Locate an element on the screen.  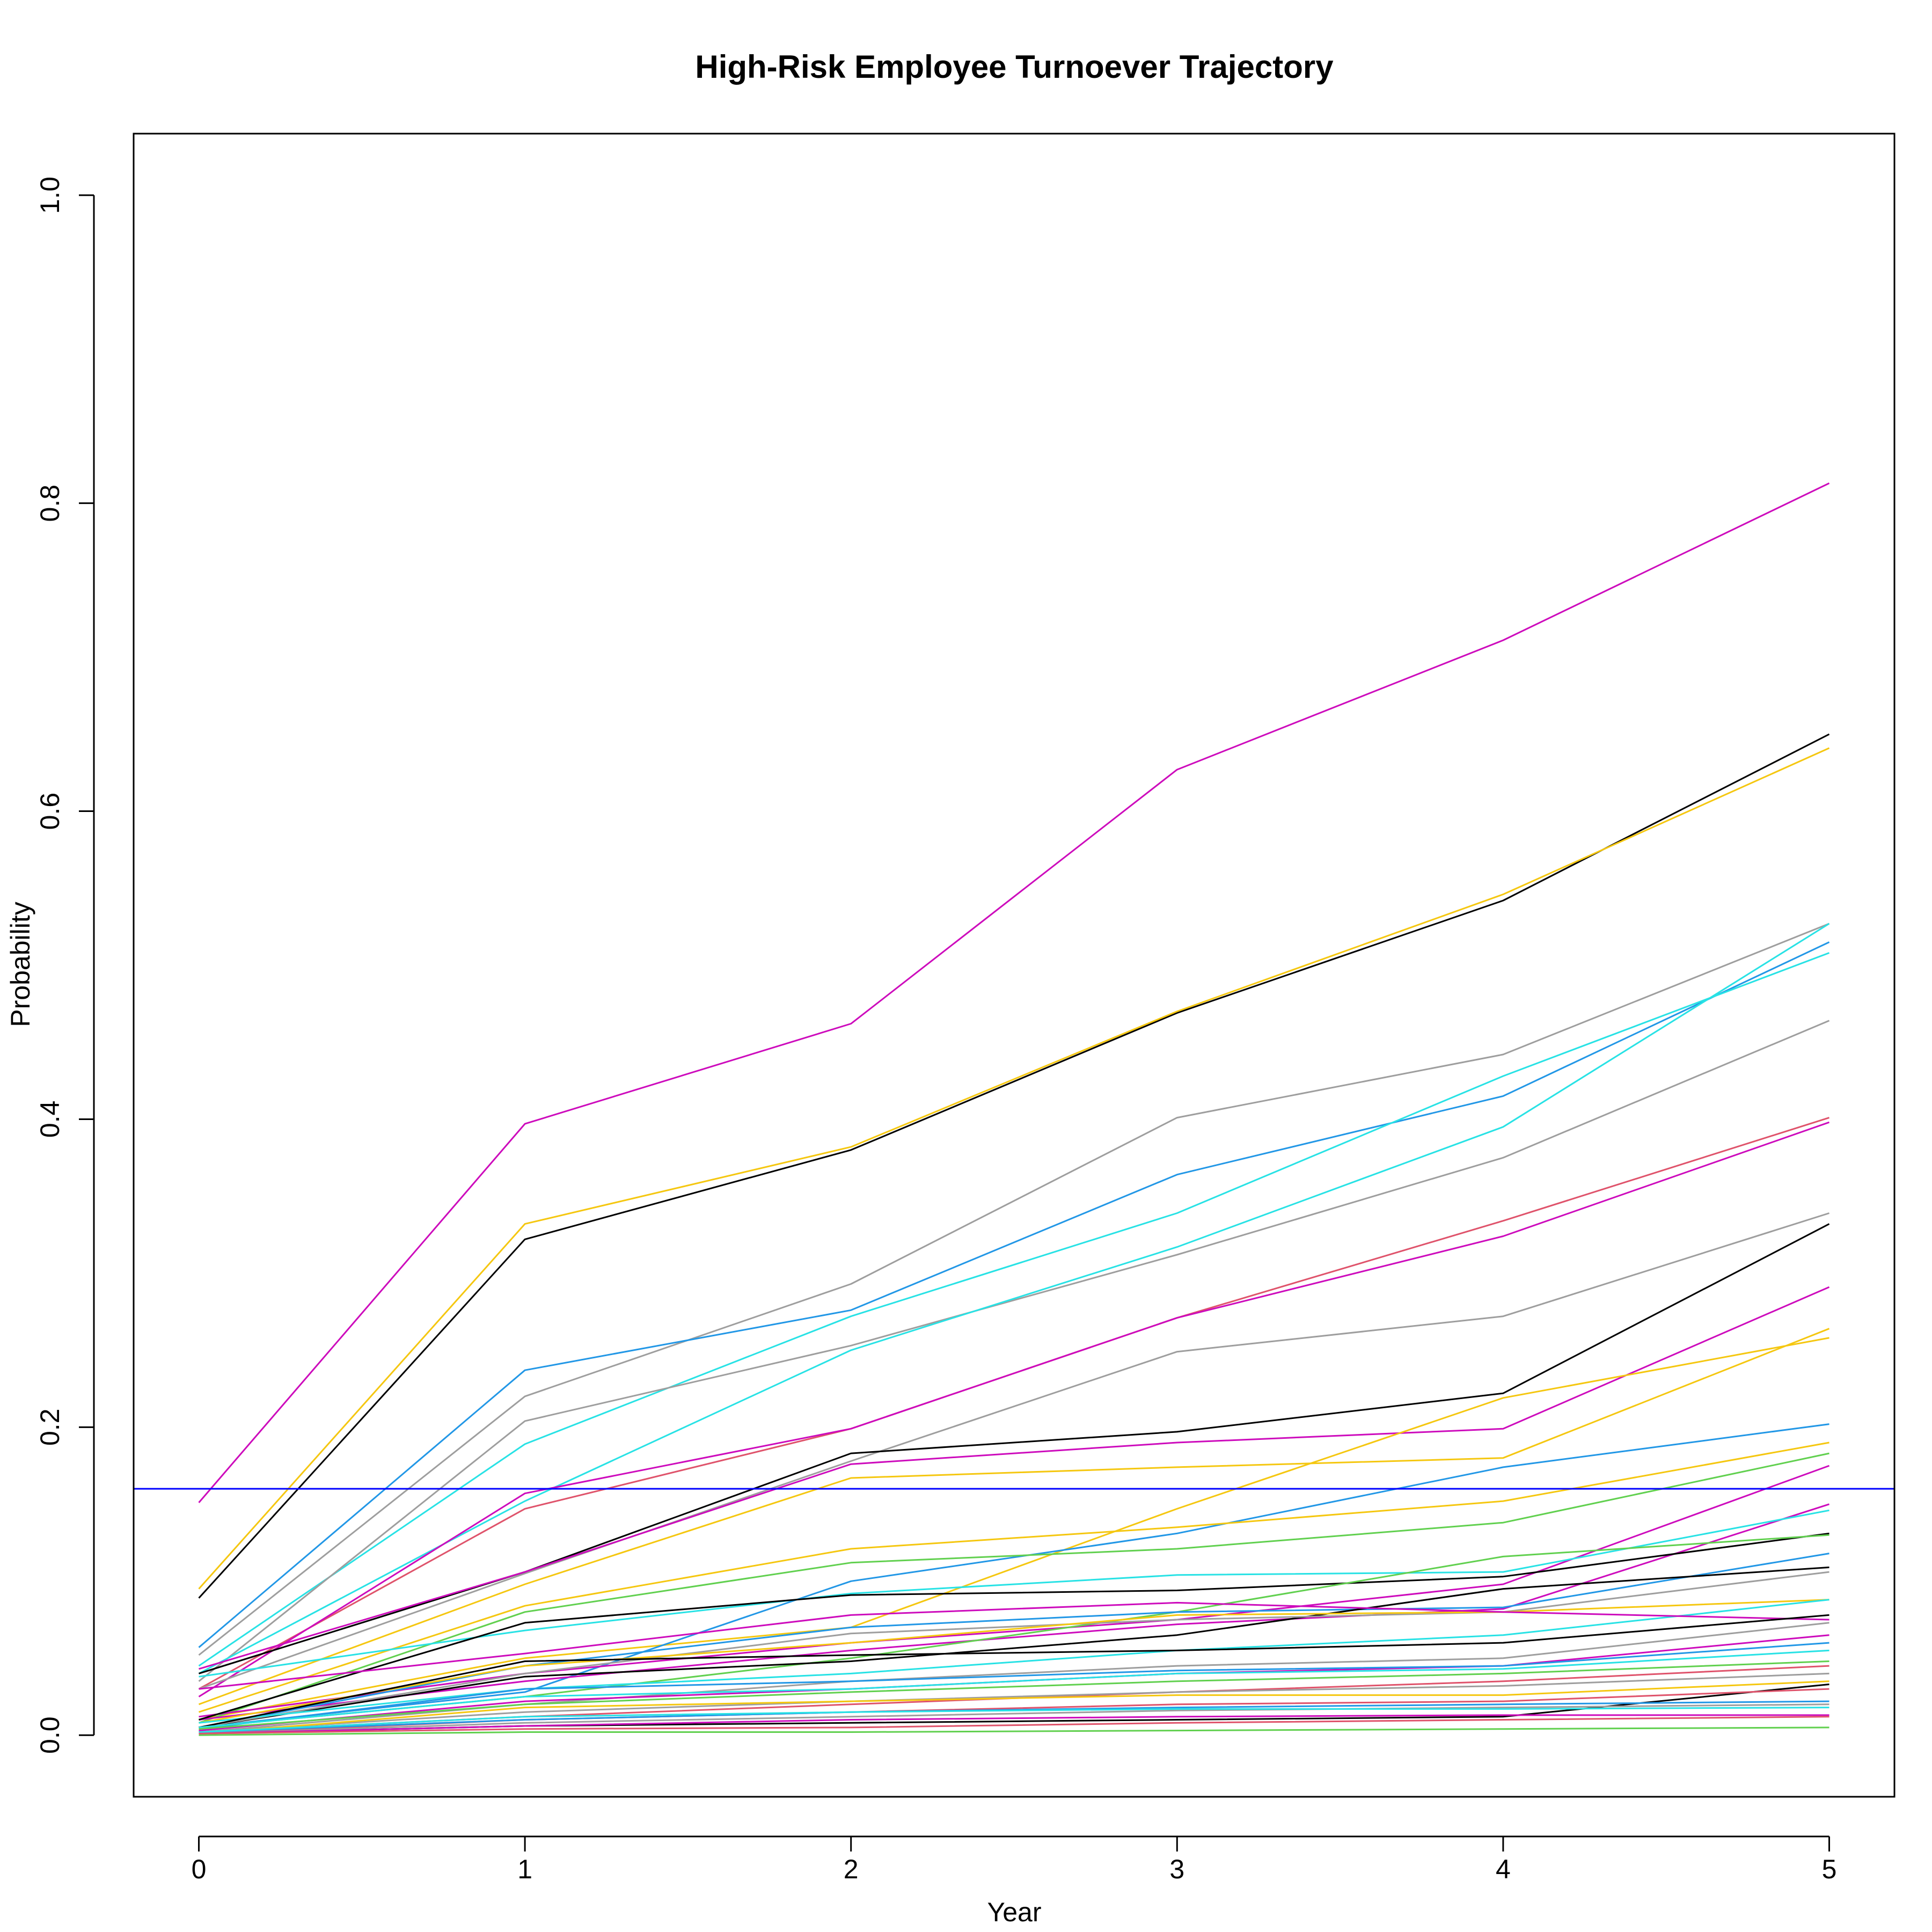
chart-title: High-Risk Employee Turnoever Trajectory is located at coordinates (1014, 67).